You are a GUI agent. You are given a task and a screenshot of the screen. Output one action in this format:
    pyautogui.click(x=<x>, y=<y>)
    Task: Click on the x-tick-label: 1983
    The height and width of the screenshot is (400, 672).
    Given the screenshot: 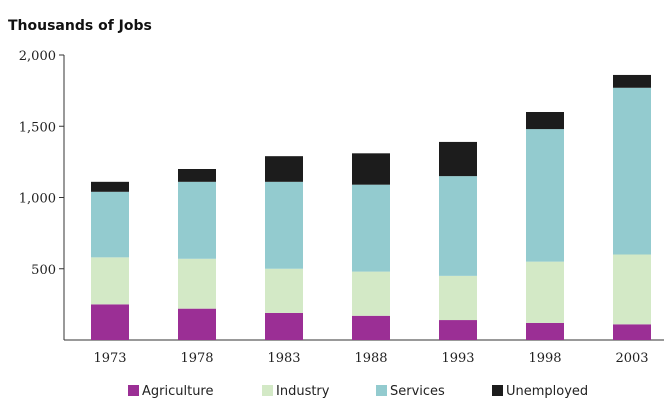 What is the action you would take?
    pyautogui.click(x=283, y=358)
    